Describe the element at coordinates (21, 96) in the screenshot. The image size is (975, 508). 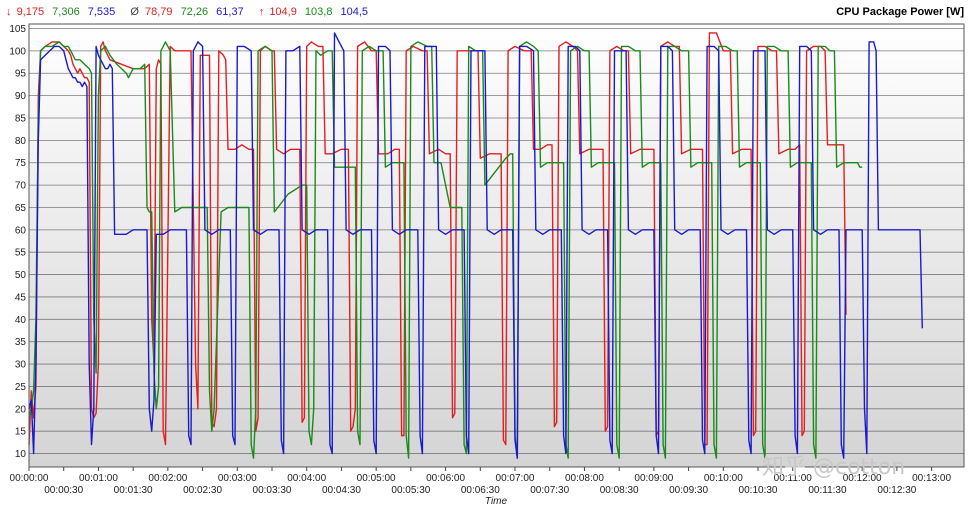
I see `y-tick-label: 90` at that location.